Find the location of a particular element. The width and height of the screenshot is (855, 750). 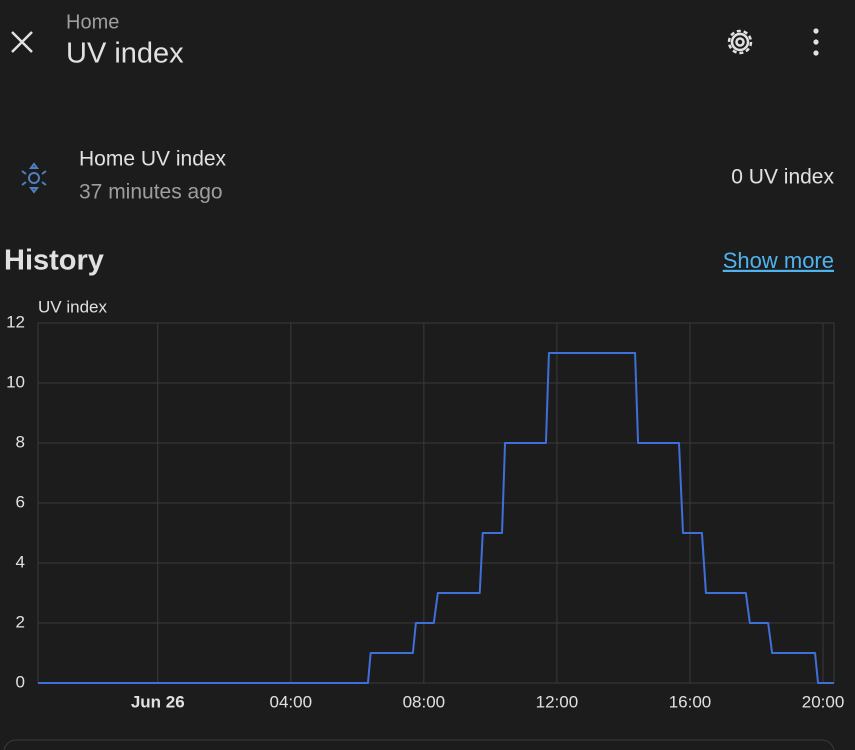

x-tick-label: 04:00 is located at coordinates (291, 701).